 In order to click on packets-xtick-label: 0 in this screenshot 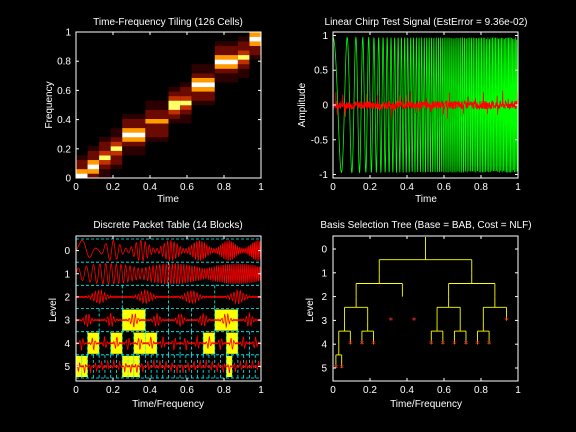, I will do `click(76, 390)`.